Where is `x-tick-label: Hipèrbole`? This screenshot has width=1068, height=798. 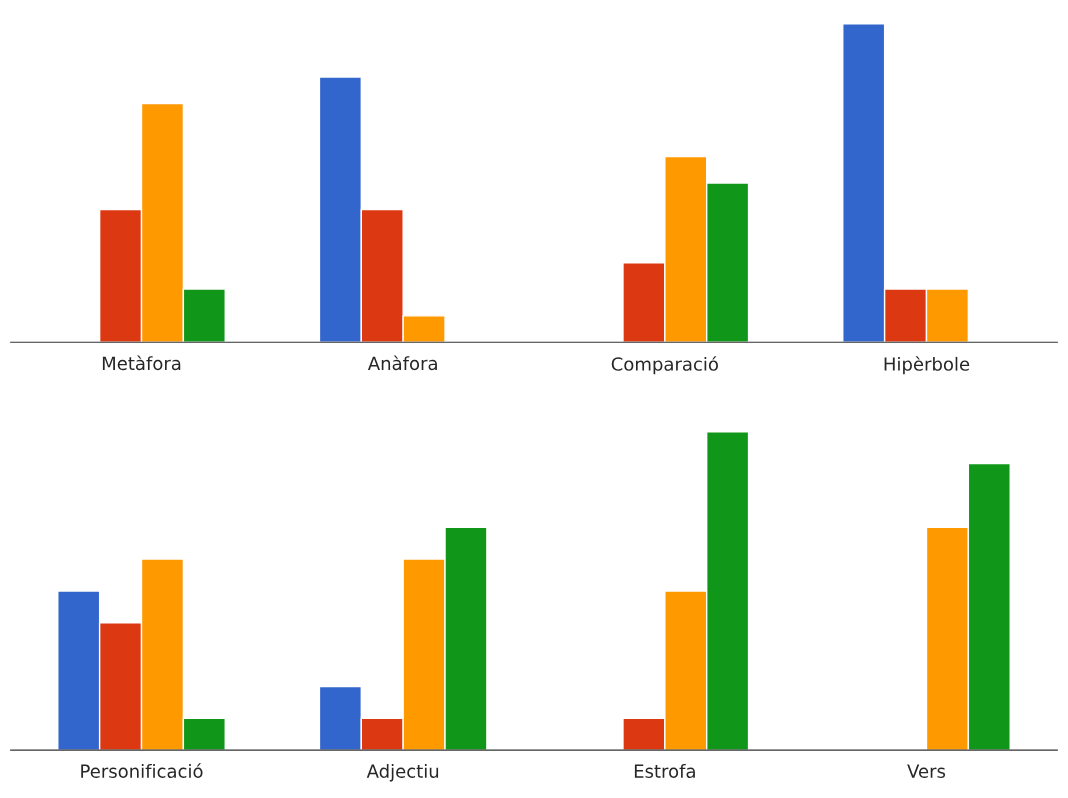
x-tick-label: Hipèrbole is located at coordinates (927, 365).